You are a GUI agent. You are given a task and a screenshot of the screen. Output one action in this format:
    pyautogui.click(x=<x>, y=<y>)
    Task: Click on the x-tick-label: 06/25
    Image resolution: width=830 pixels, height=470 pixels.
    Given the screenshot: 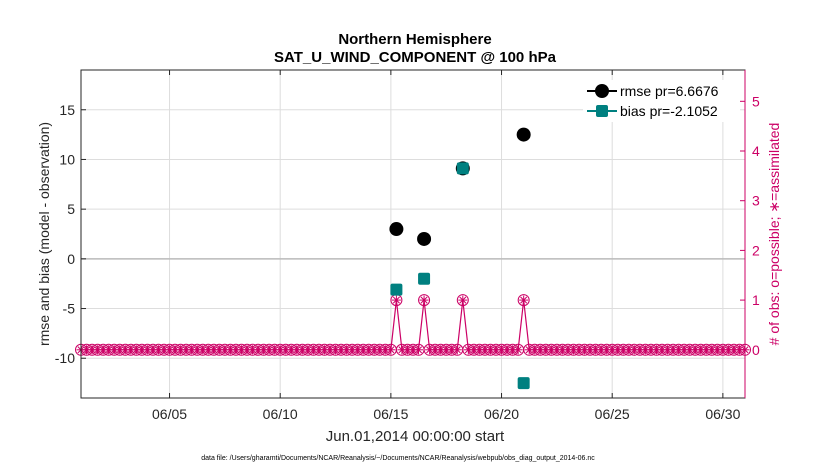 What is the action you would take?
    pyautogui.click(x=612, y=414)
    